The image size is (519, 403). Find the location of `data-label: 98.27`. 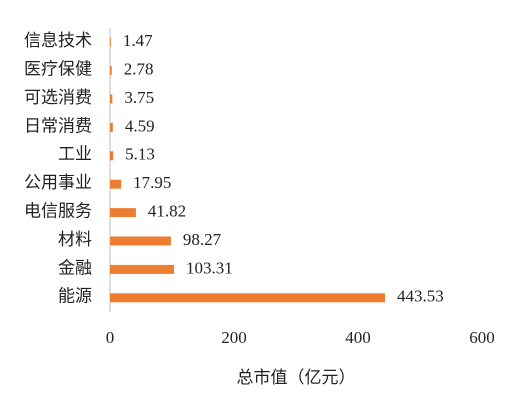

data-label: 98.27 is located at coordinates (202, 239).